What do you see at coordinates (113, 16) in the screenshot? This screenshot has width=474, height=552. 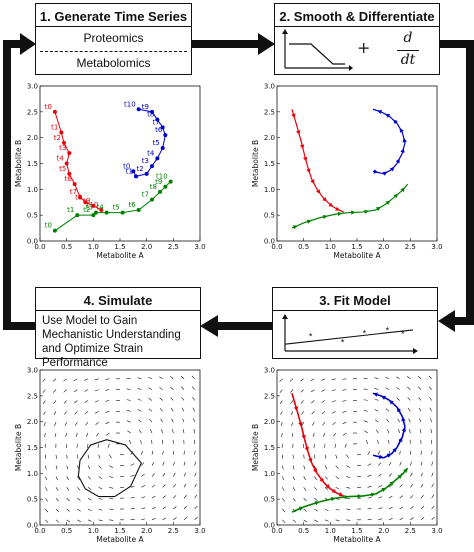 I see `step1-title: 1. Generate Time Series` at bounding box center [113, 16].